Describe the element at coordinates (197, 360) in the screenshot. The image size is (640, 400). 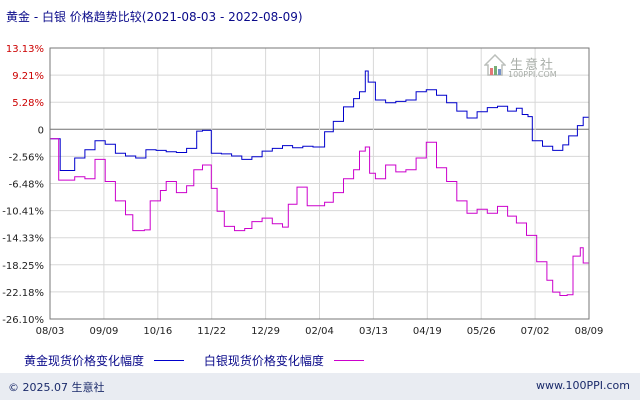
I see `chart-legend: 黄金现货价格变化幅度 白银现货价格变化幅度` at that location.